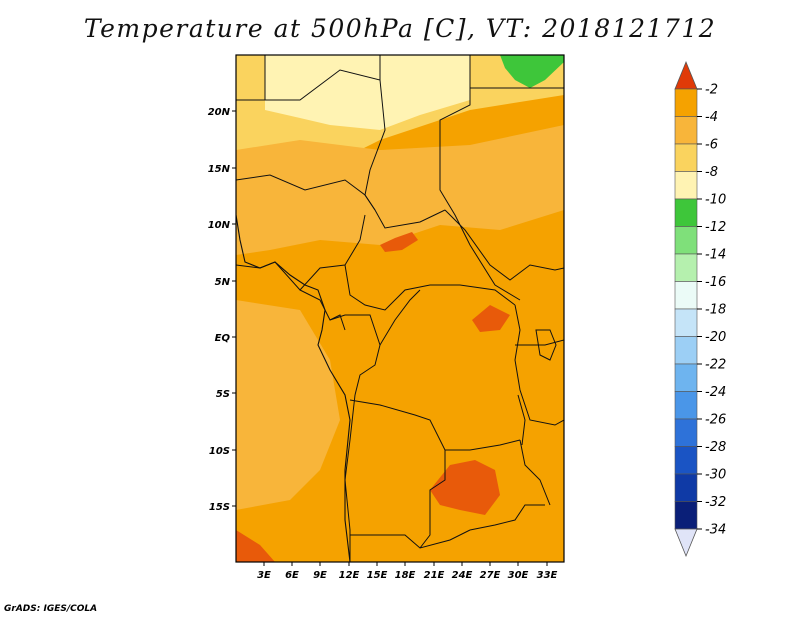 The image size is (800, 618). Describe the element at coordinates (532, 71) in the screenshot. I see `field-green-patch` at that location.